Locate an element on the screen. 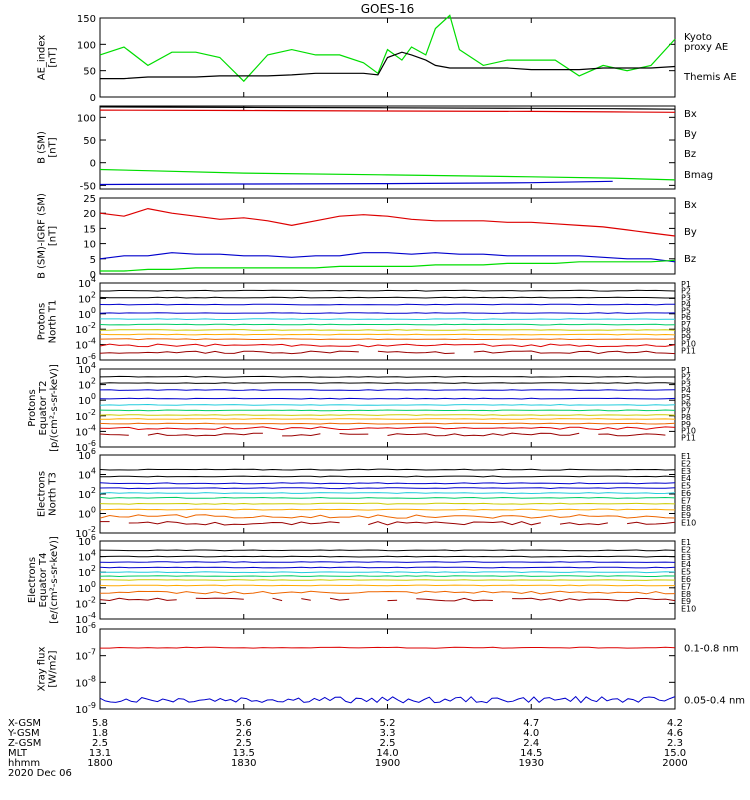  channel-label: E9 is located at coordinates (686, 601).